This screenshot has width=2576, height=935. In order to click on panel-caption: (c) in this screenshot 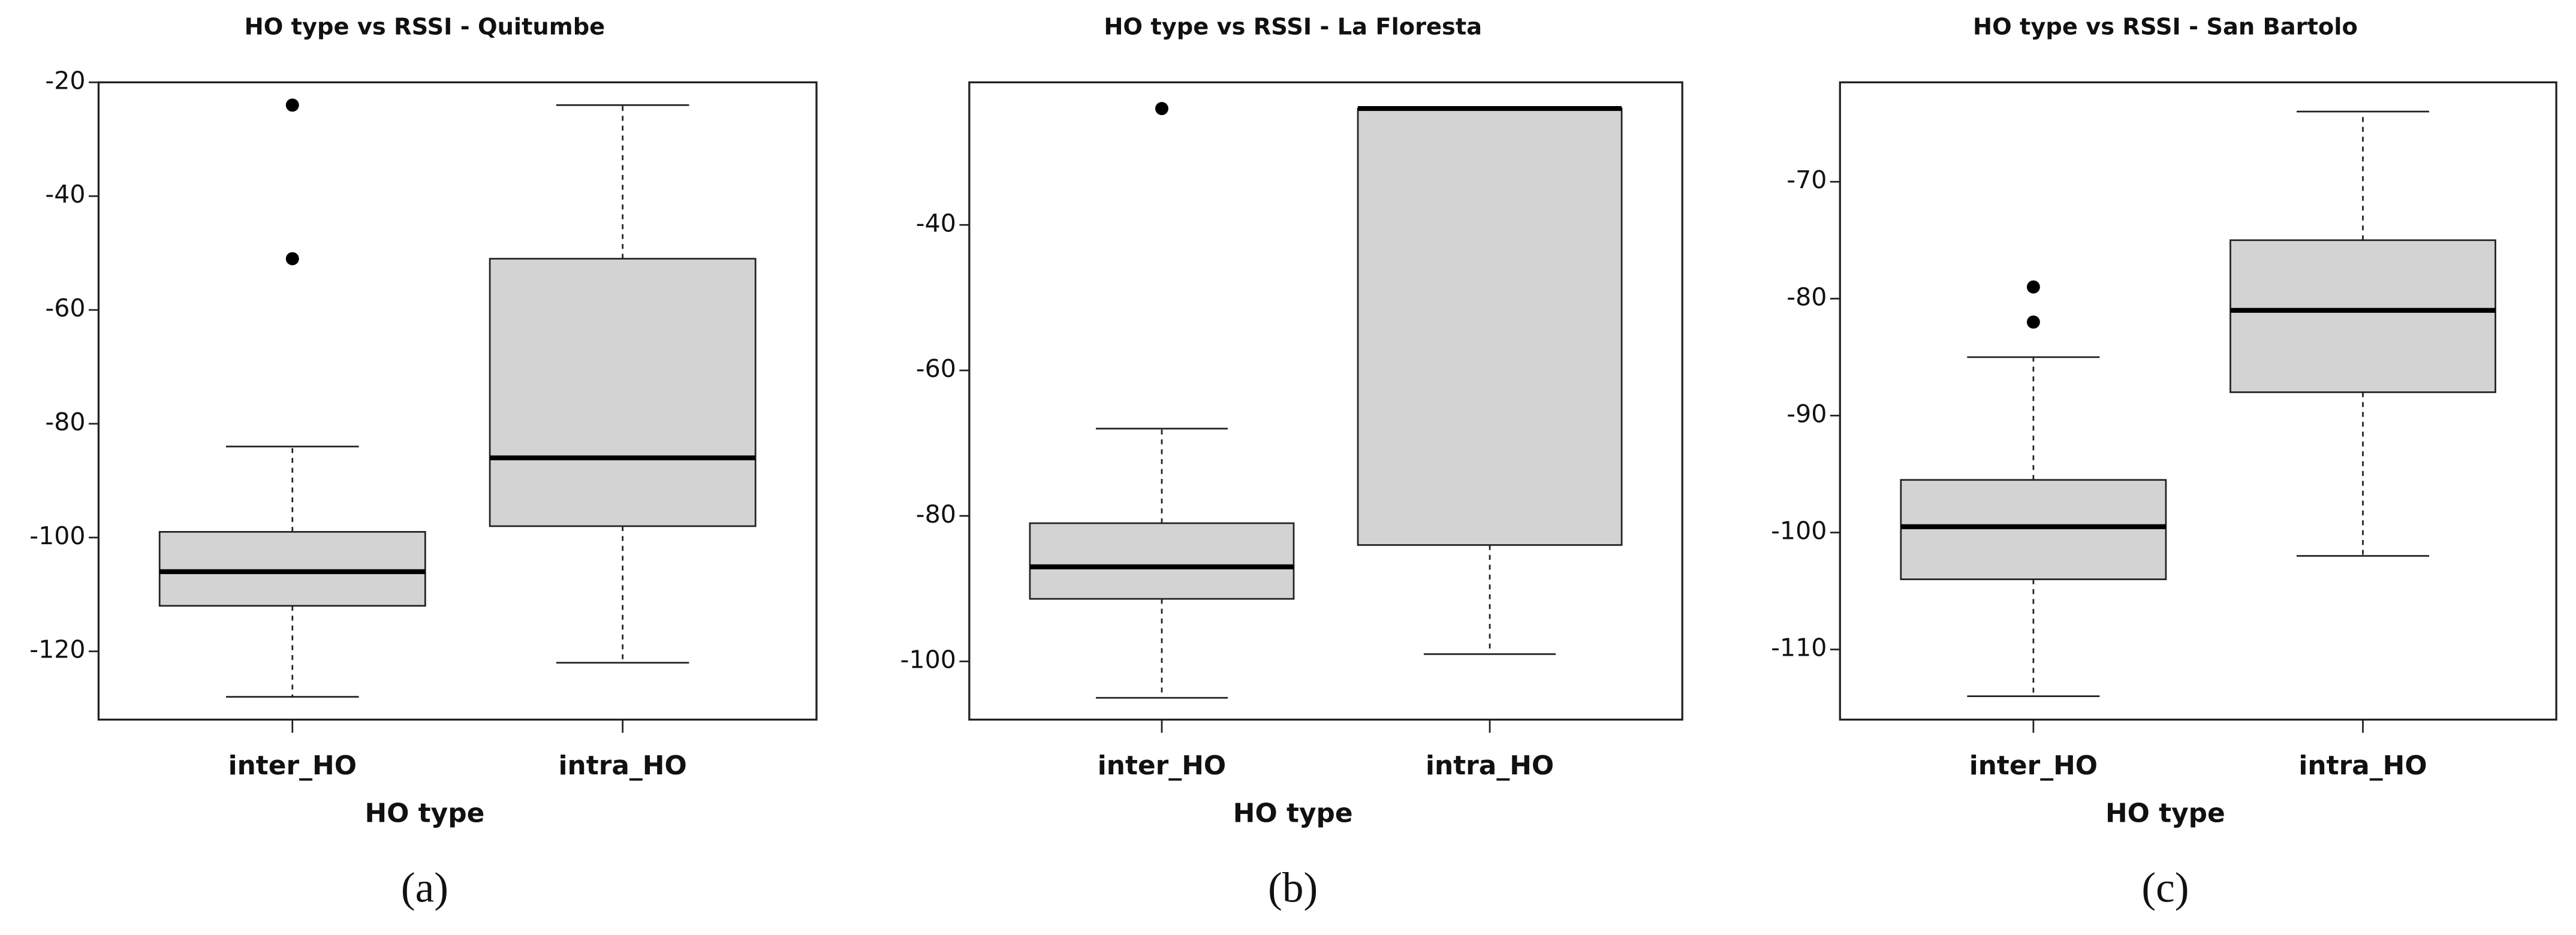, I will do `click(2165, 888)`.